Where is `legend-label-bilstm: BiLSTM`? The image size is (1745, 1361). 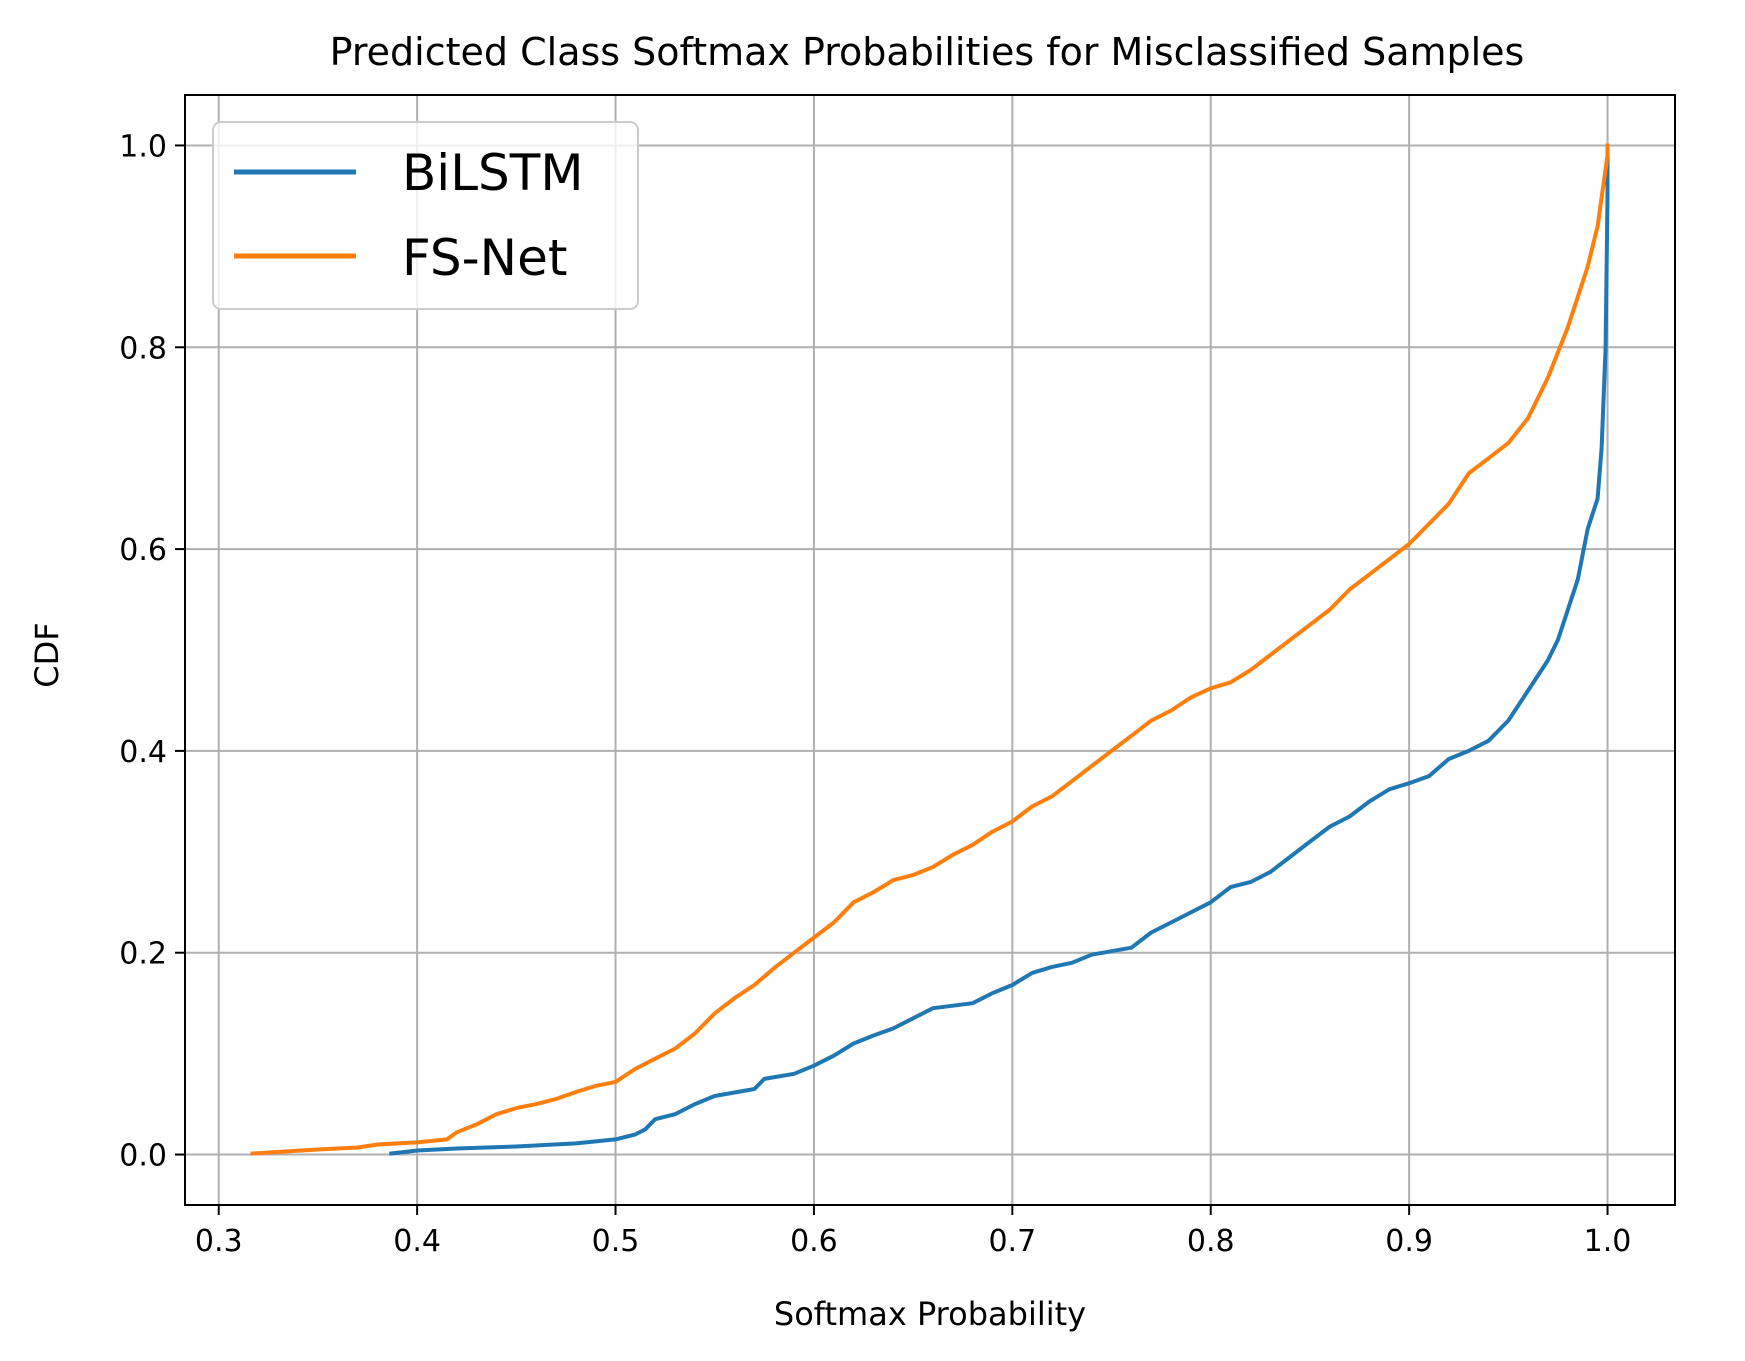 legend-label-bilstm: BiLSTM is located at coordinates (492, 173).